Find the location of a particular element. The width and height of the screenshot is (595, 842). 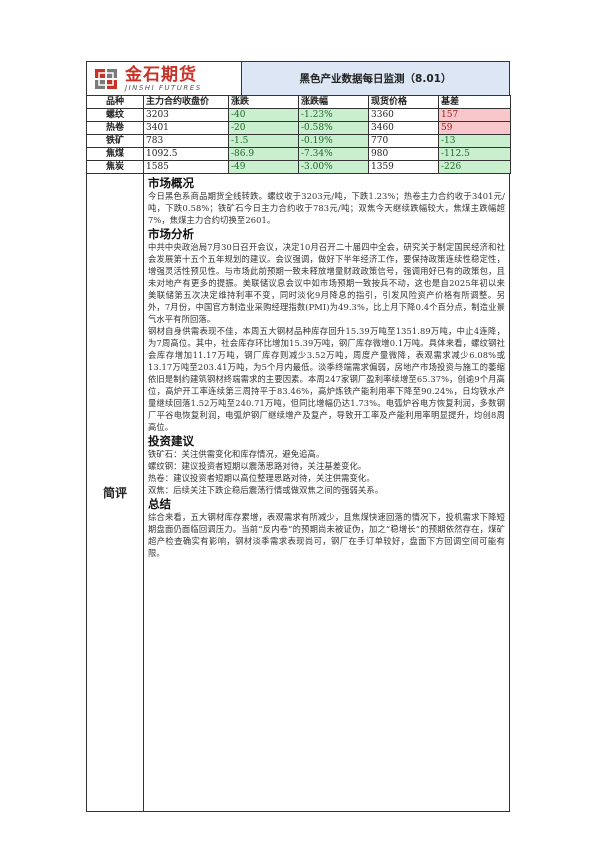

table-row: 焦煤 1092.5 -86.9 -7.34% 980 -112.5 is located at coordinates (298, 154).